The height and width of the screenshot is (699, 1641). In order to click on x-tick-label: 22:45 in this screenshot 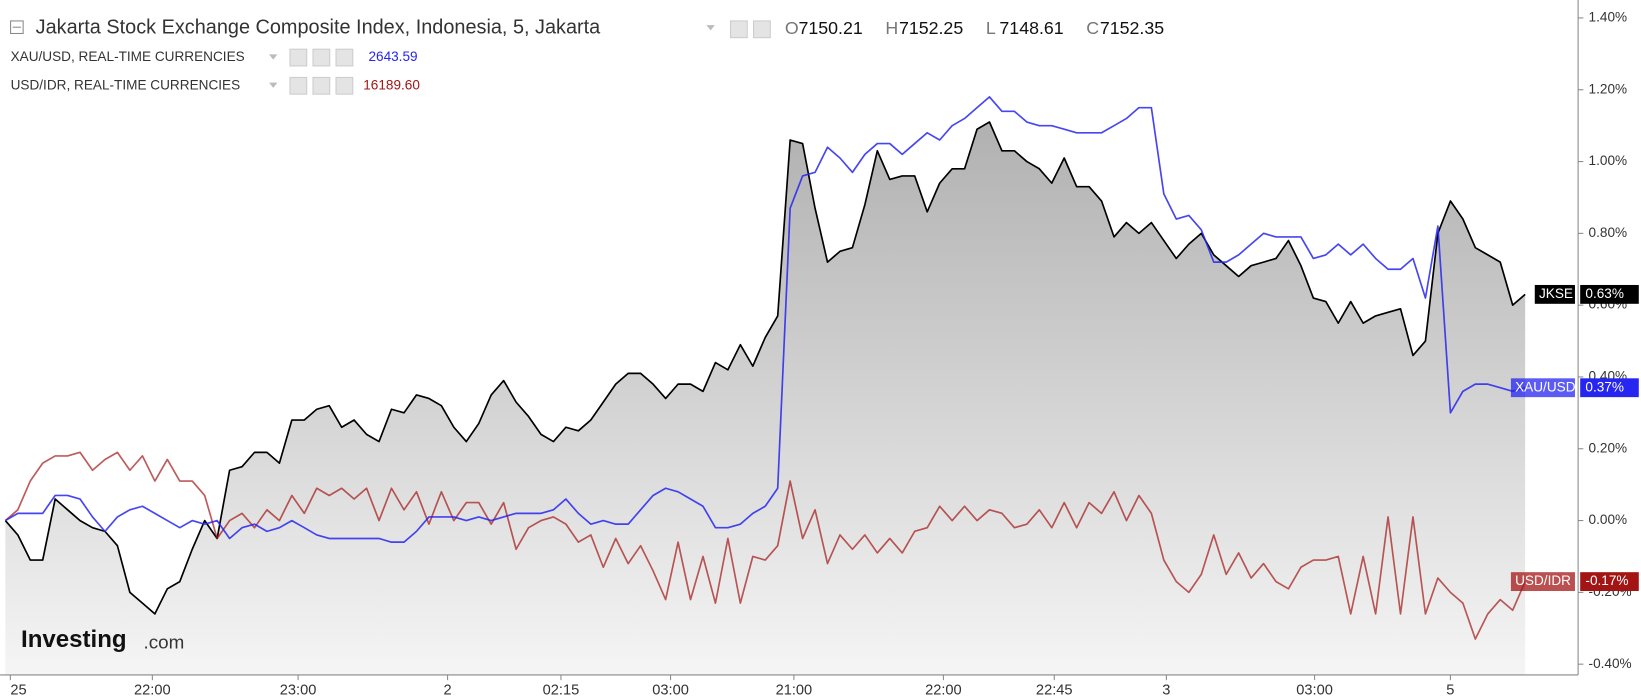, I will do `click(1054, 691)`.